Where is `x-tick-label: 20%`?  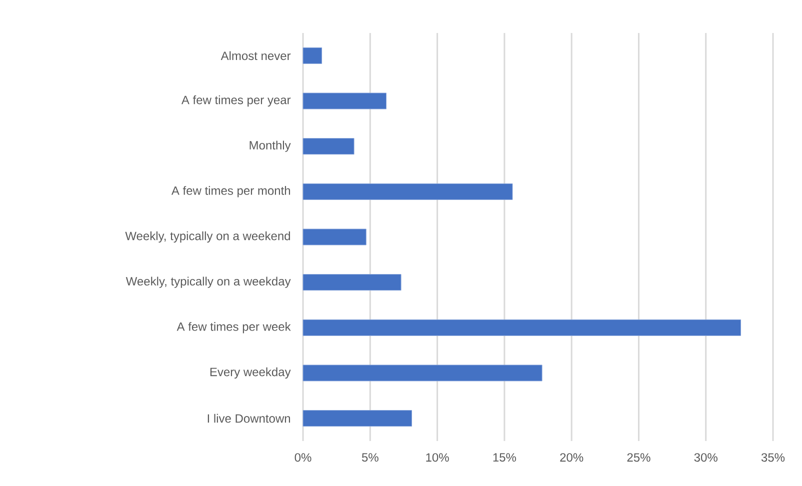 x-tick-label: 20% is located at coordinates (572, 457).